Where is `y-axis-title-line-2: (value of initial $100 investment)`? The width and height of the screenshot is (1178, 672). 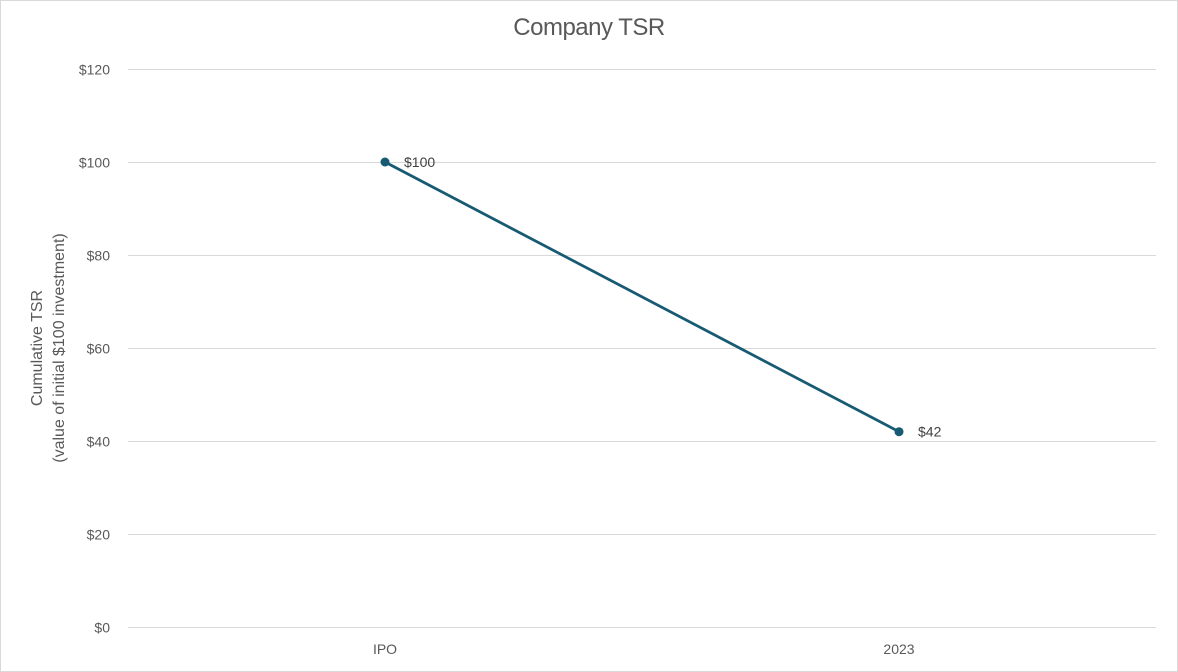
y-axis-title-line-2: (value of initial $100 investment) is located at coordinates (59, 347).